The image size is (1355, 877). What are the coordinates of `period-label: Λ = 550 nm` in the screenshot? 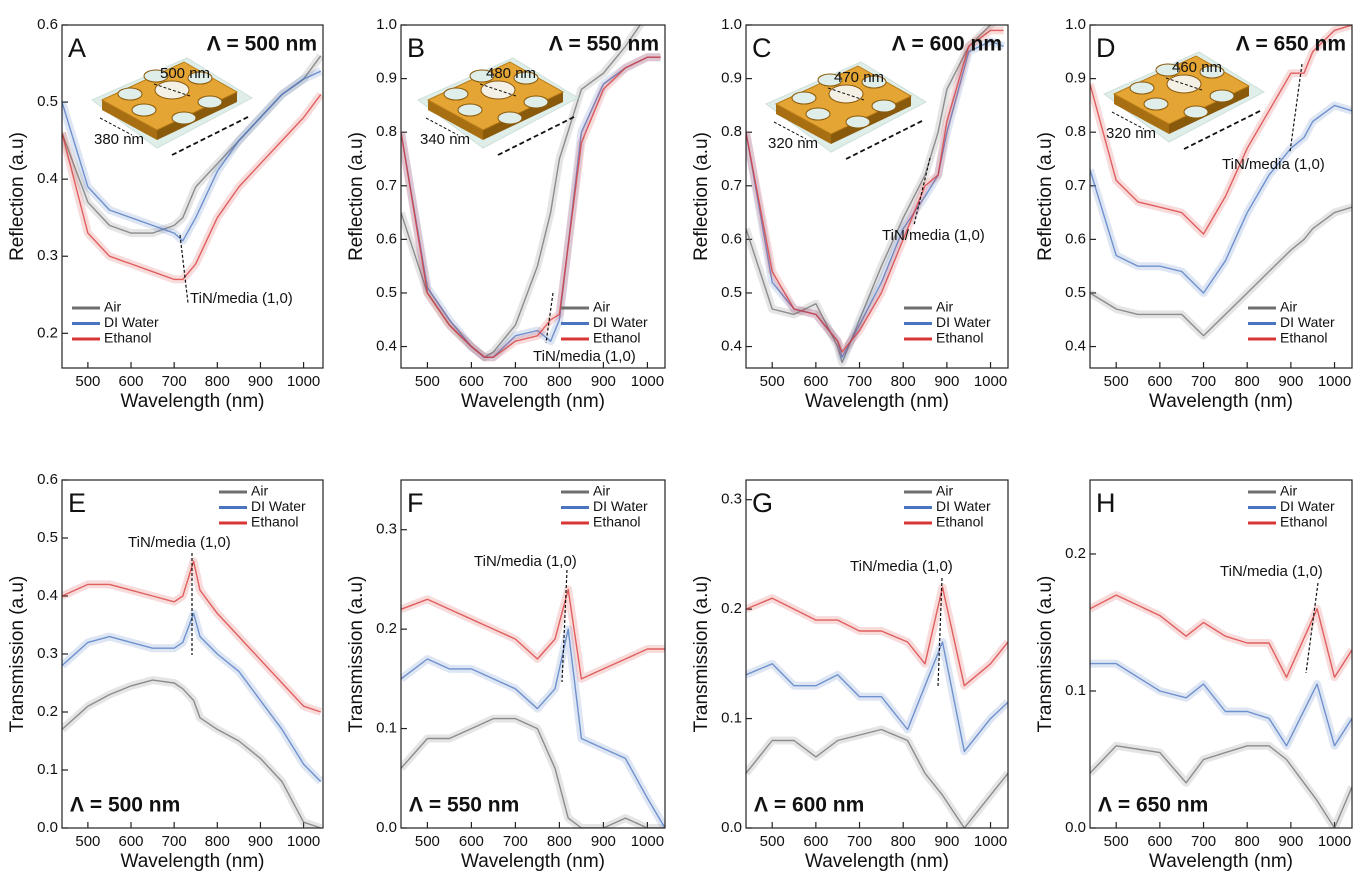 It's located at (604, 44).